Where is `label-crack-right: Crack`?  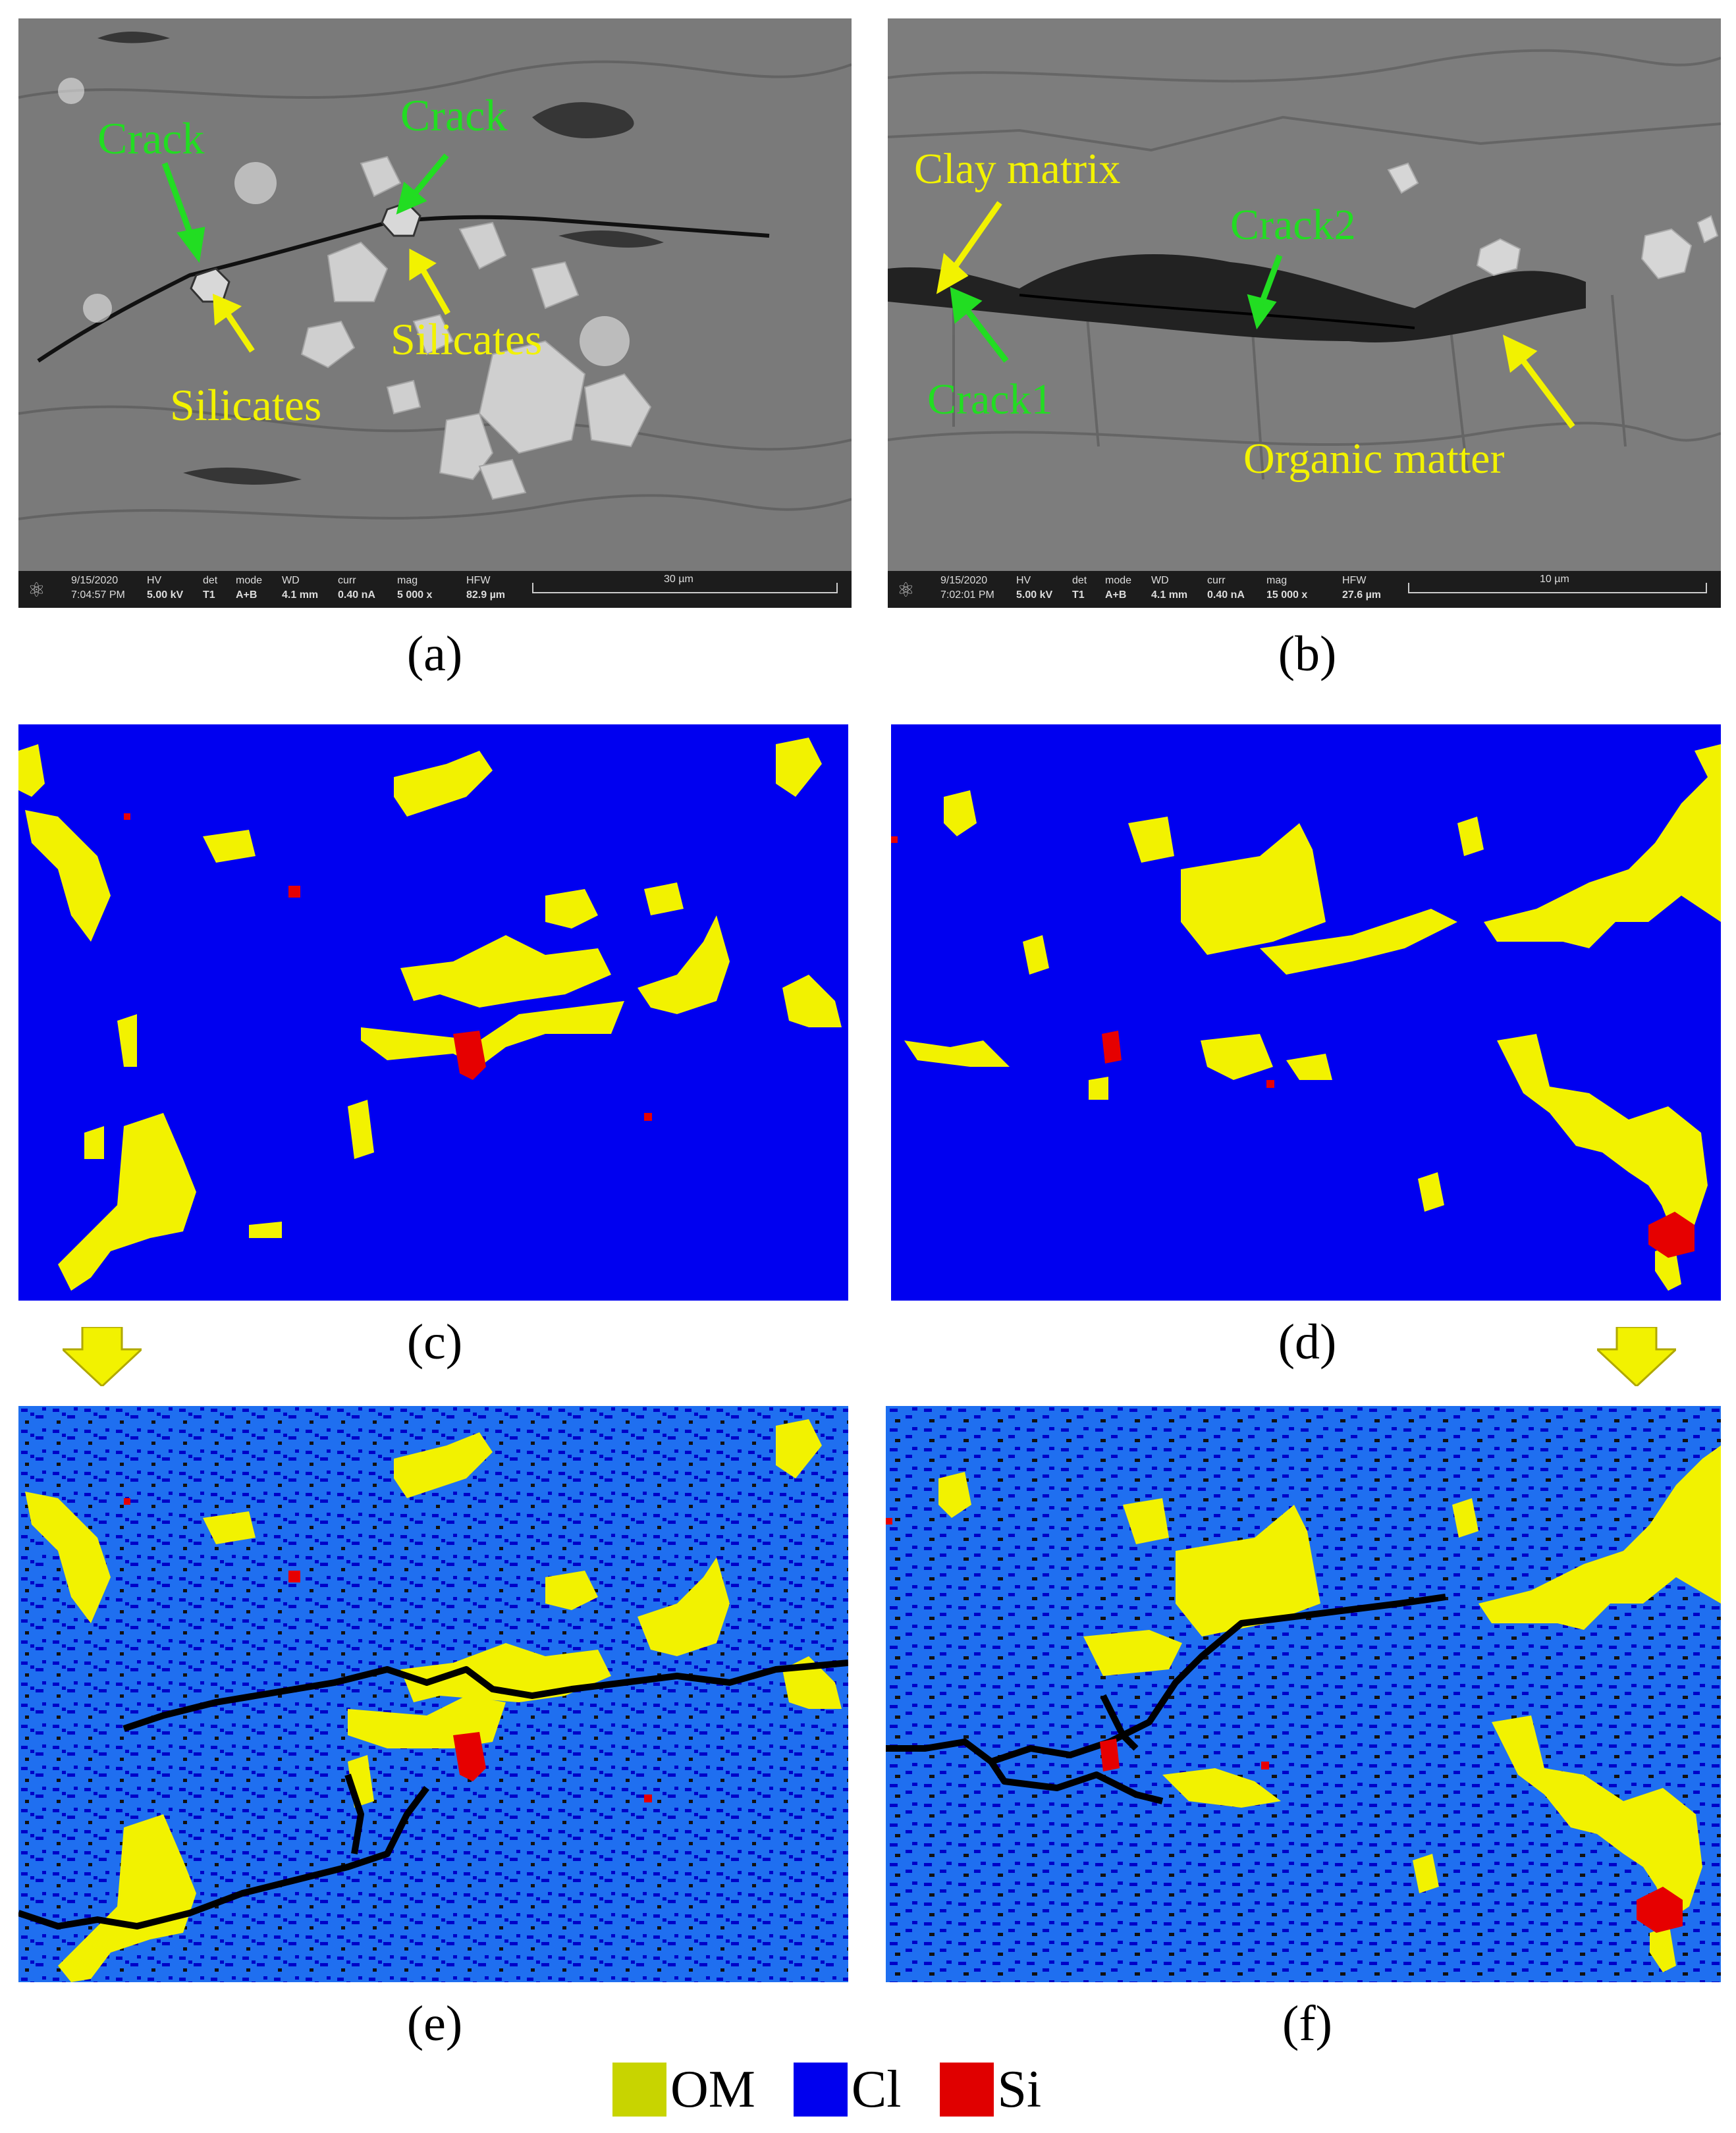 label-crack-right: Crack is located at coordinates (453, 115).